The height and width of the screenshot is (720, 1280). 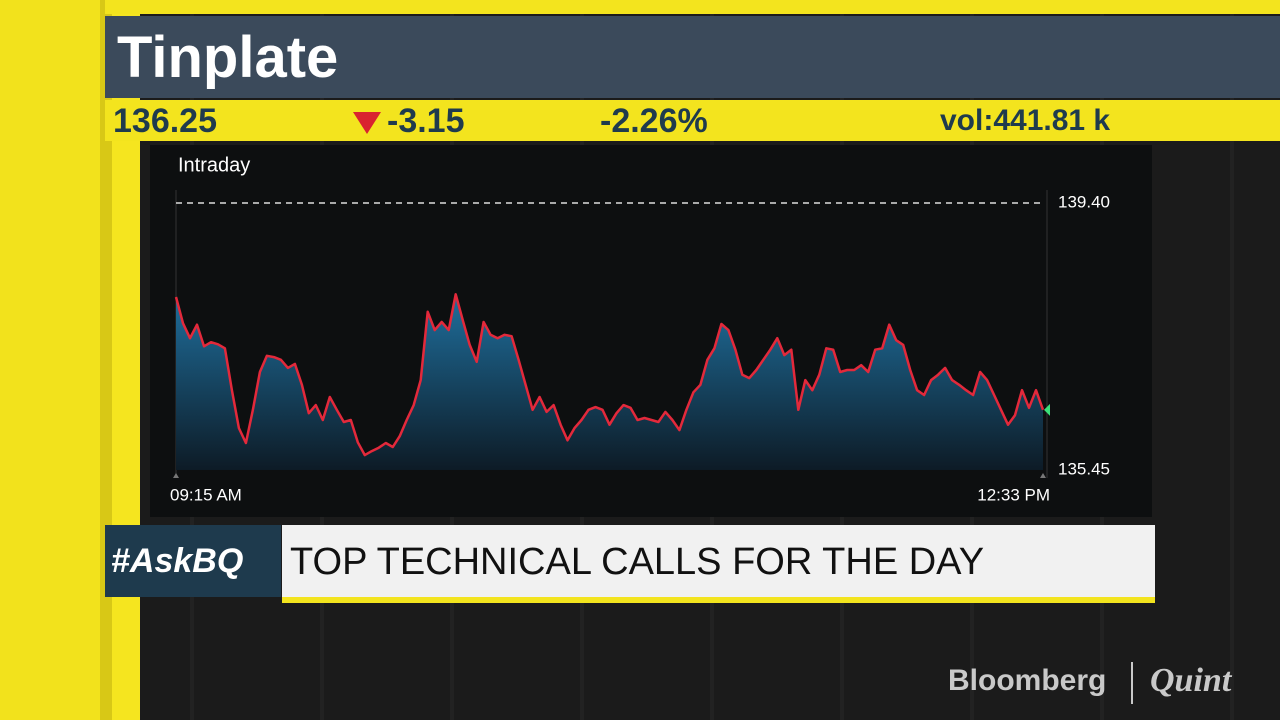 I want to click on title-bar: Tinplate, so click(x=692, y=57).